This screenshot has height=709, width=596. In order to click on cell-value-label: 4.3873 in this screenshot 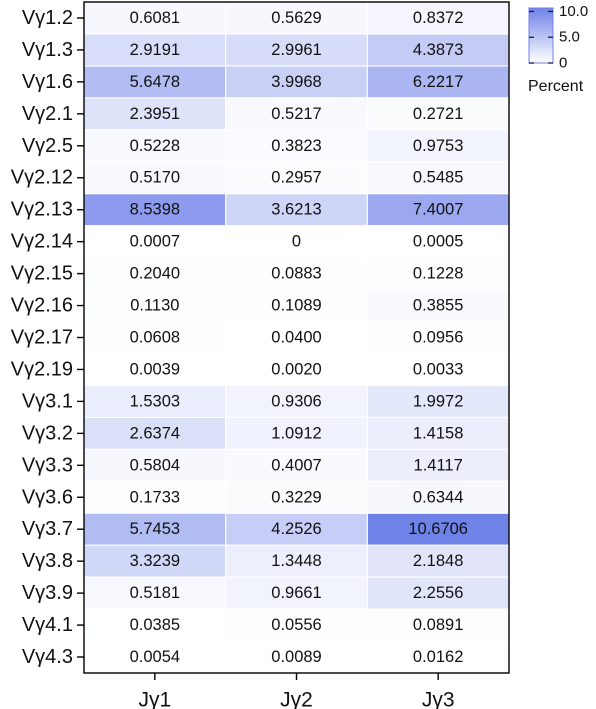, I will do `click(438, 50)`.